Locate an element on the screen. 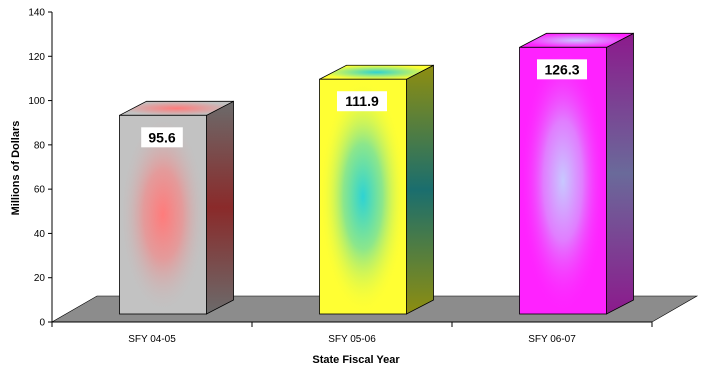 The width and height of the screenshot is (706, 370). y-tick-label: 0 is located at coordinates (42, 323).